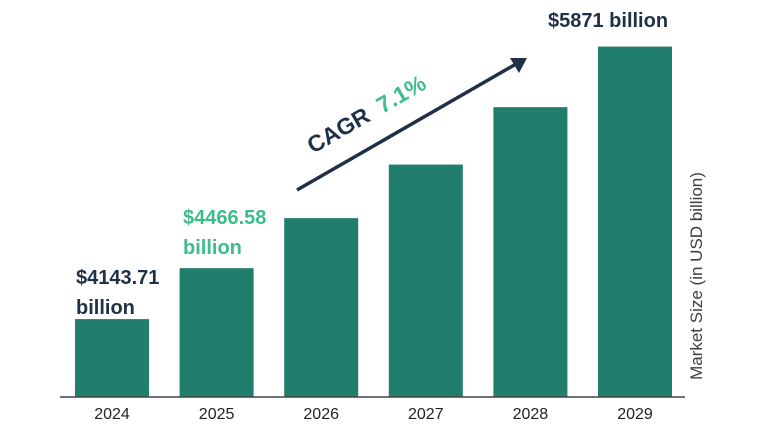 The height and width of the screenshot is (439, 768). I want to click on bar-2029, so click(635, 221).